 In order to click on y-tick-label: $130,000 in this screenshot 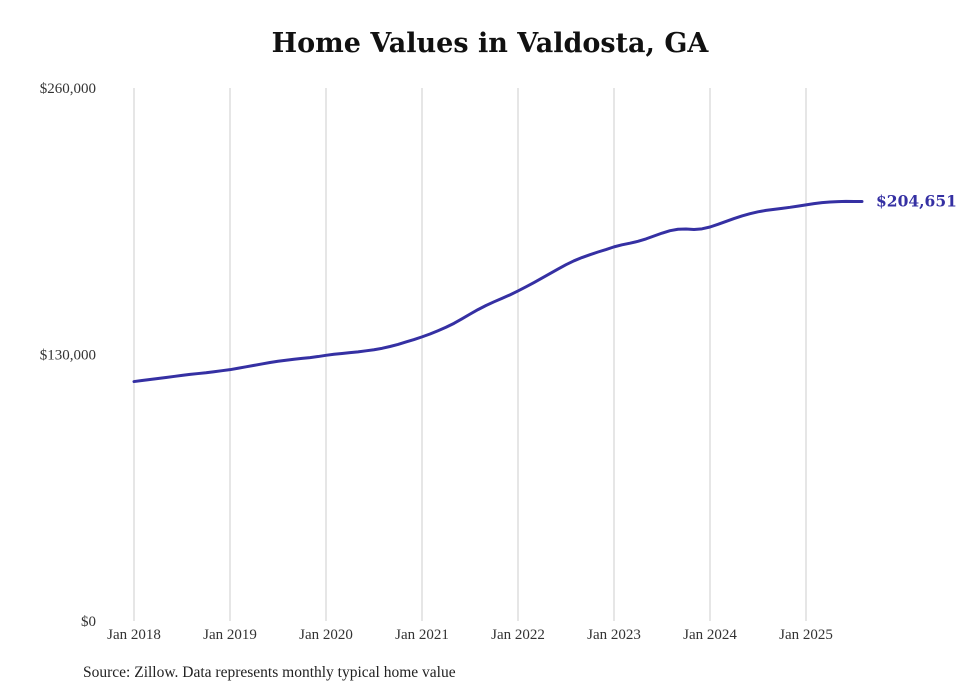, I will do `click(68, 356)`.